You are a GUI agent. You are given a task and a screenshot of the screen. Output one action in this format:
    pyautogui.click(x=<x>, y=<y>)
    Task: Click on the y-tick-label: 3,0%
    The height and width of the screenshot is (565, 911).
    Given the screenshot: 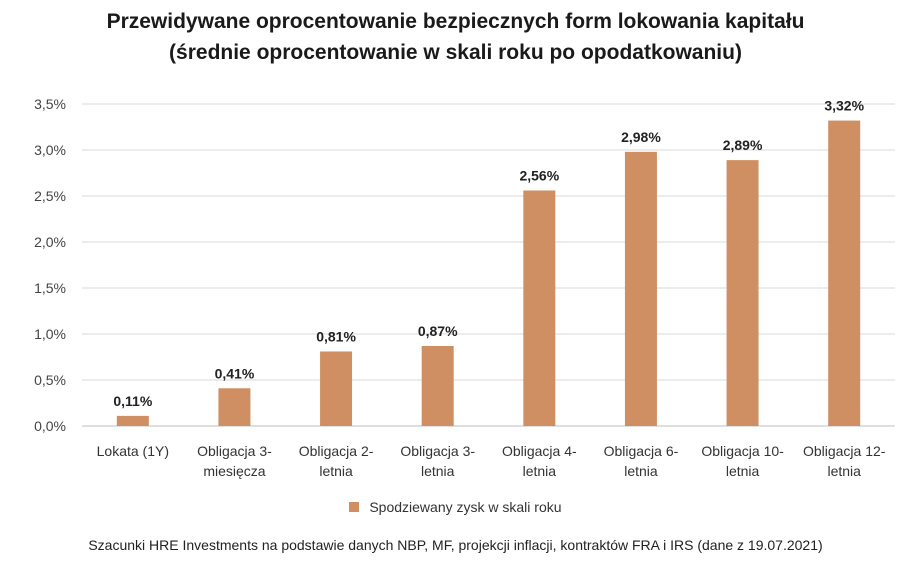 What is the action you would take?
    pyautogui.click(x=50, y=150)
    